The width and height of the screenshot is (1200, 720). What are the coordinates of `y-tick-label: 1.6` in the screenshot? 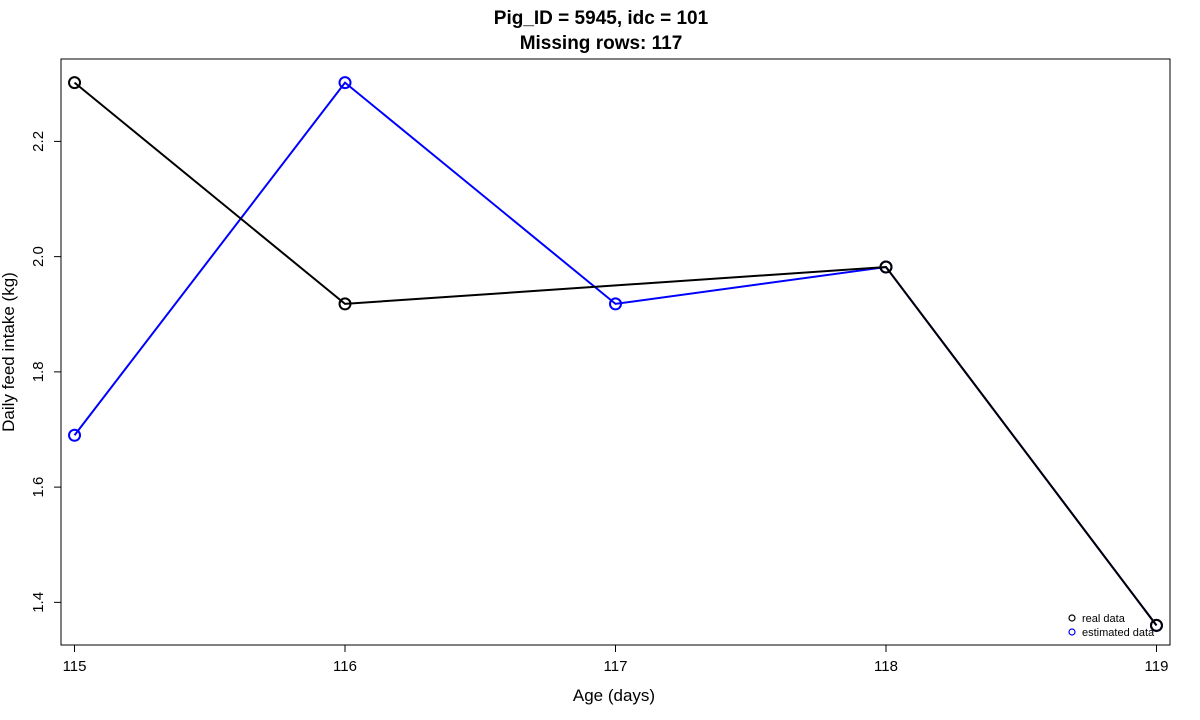 It's located at (38, 487).